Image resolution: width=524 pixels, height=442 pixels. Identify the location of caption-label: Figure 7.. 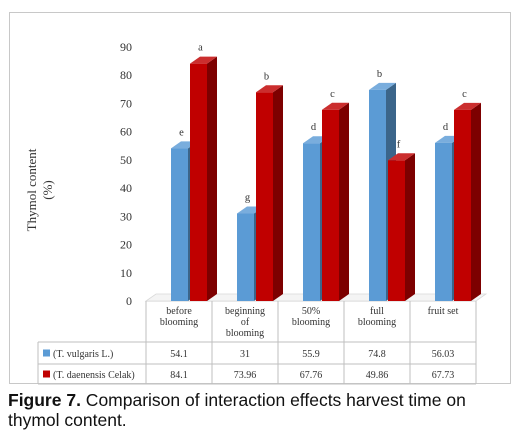
(44, 400).